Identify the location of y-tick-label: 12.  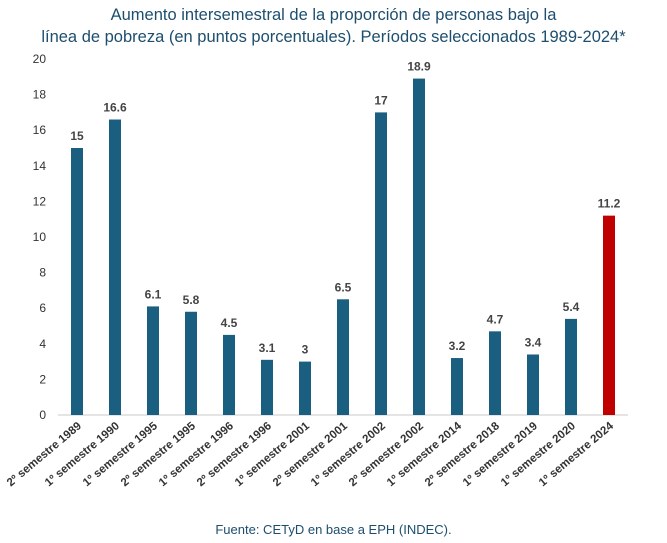
(40, 201).